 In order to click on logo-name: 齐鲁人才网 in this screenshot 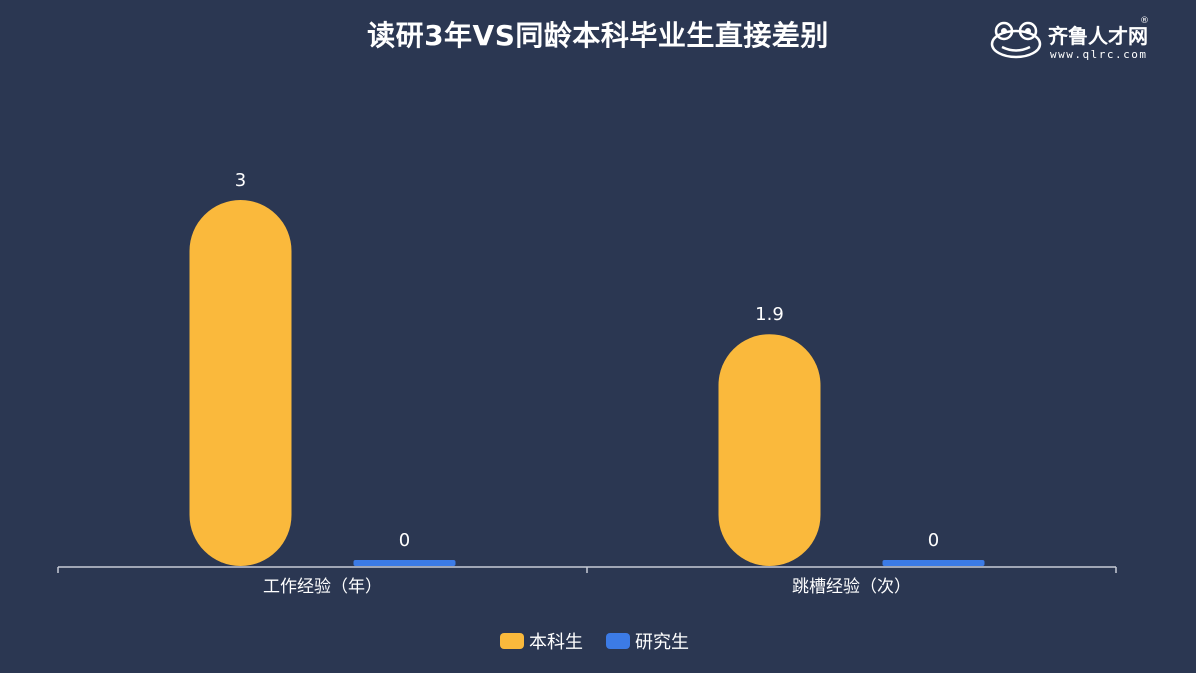, I will do `click(1098, 36)`.